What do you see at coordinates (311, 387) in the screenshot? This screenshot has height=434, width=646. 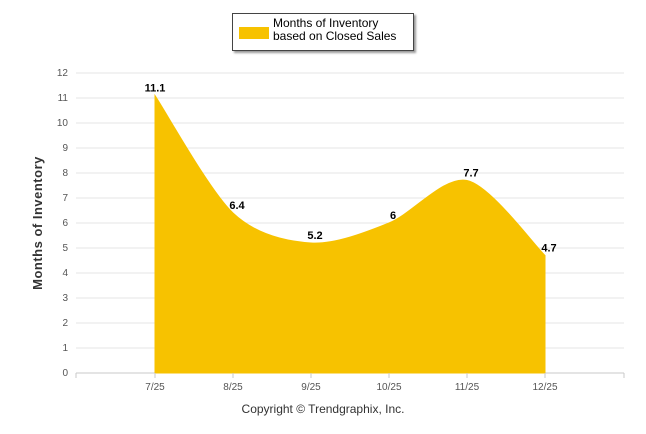 I see `x-tick-label: 9/25` at bounding box center [311, 387].